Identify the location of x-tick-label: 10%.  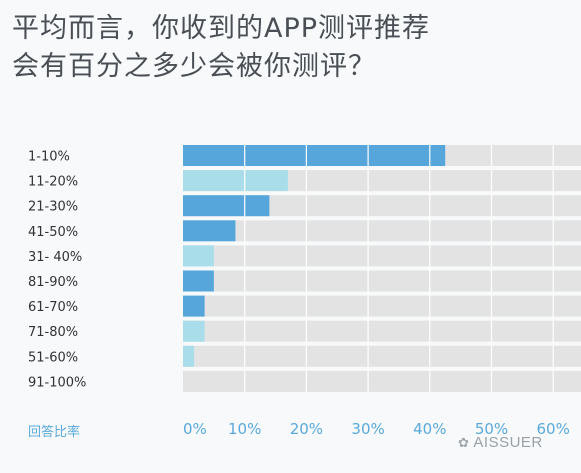
(244, 429).